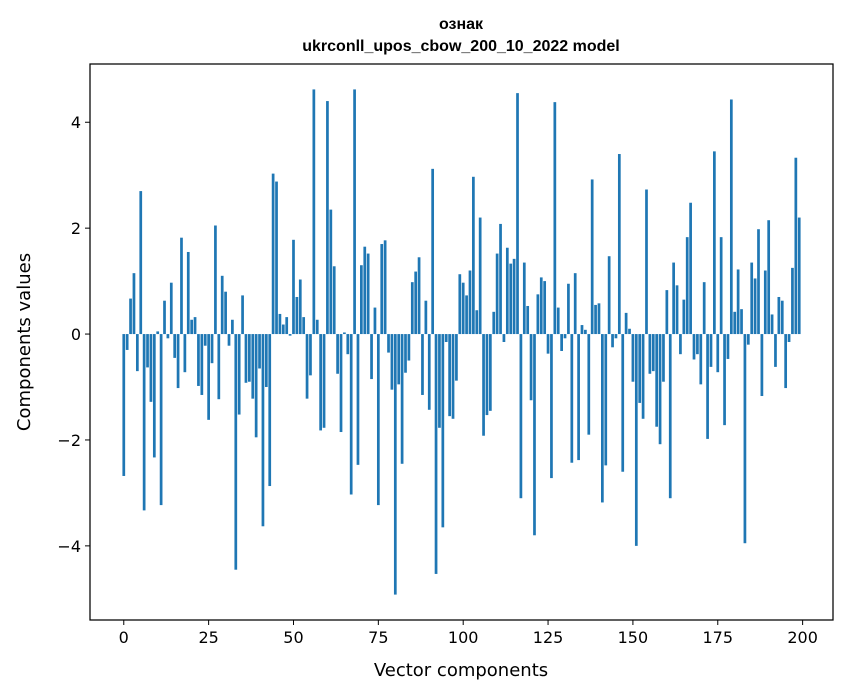  I want to click on y-axis: −4 −2 0 2 4, so click(73, 334).